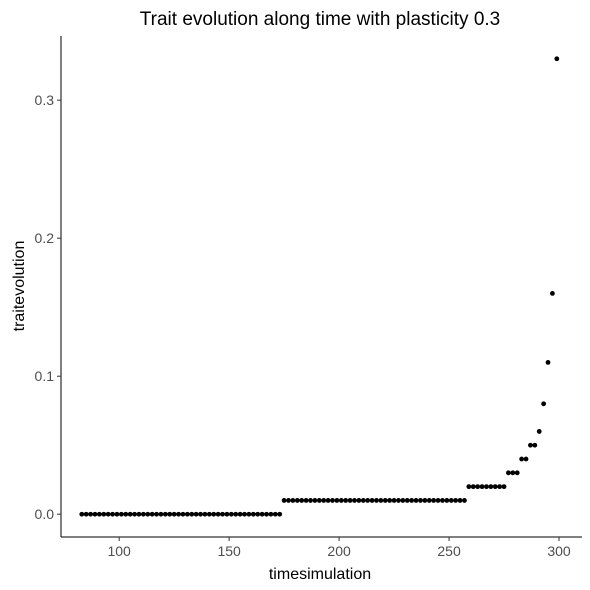 This screenshot has height=590, width=590. Describe the element at coordinates (45, 100) in the screenshot. I see `y-tick-label: 0.3` at that location.